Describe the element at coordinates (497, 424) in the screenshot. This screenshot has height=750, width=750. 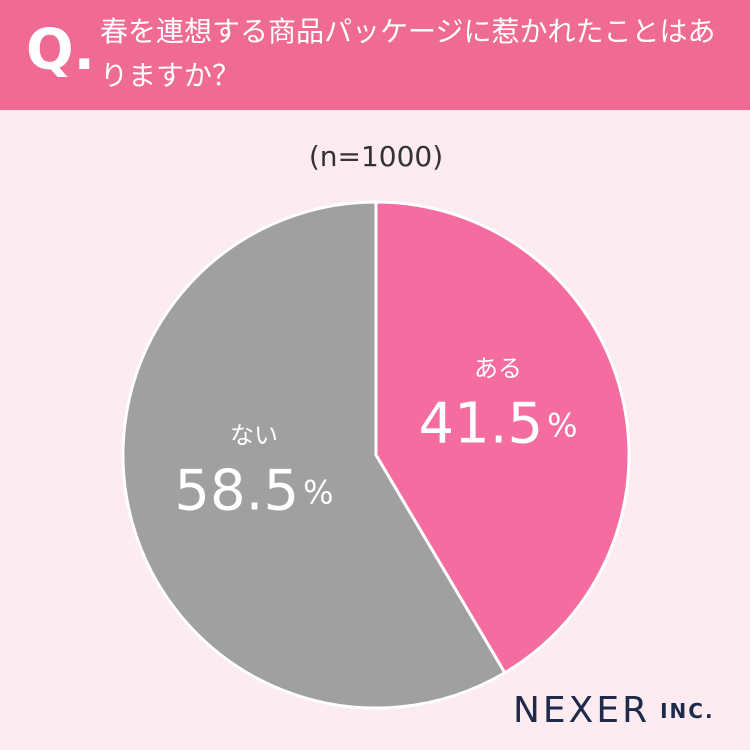
I see `value-label: 41.5%` at that location.